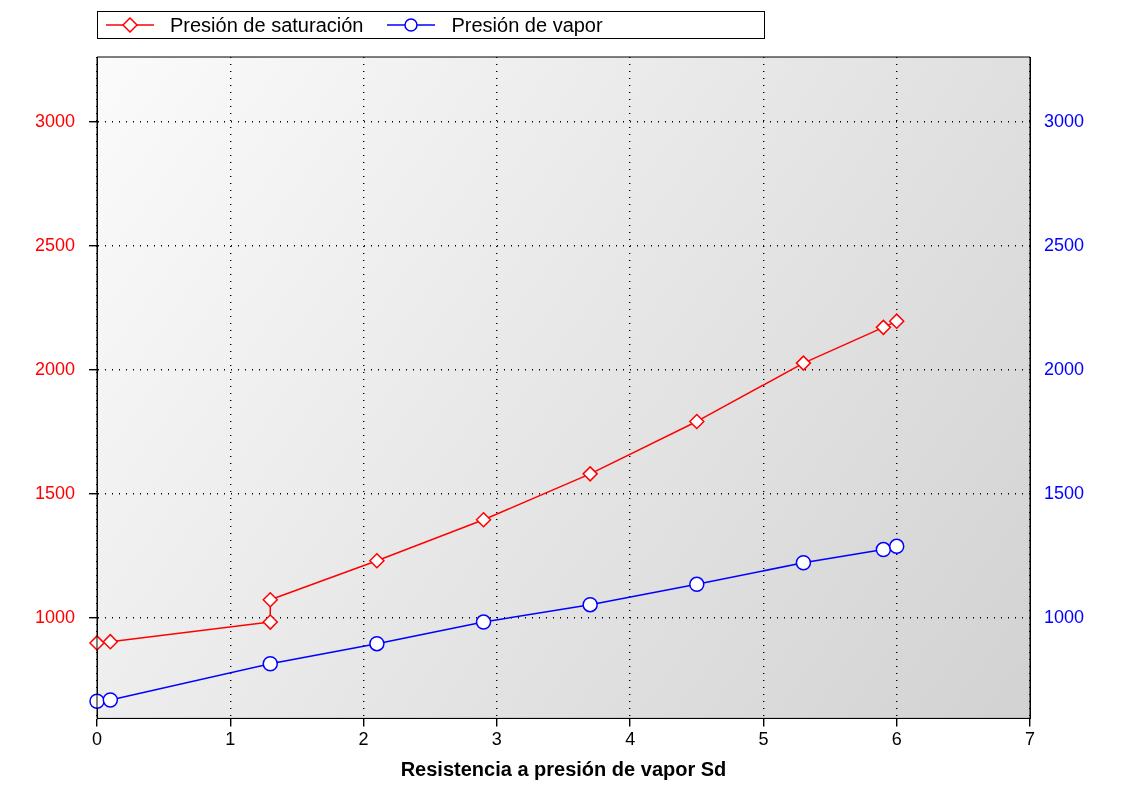 The height and width of the screenshot is (796, 1122). I want to click on x-tick-label: 7, so click(1030, 739).